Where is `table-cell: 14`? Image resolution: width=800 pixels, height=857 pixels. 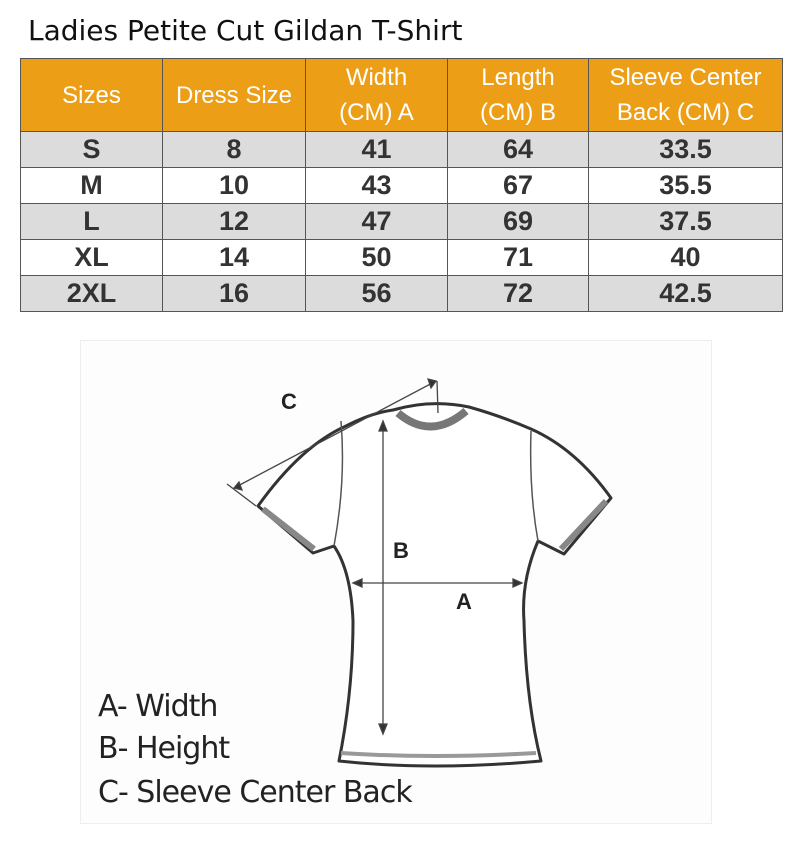
table-cell: 14 is located at coordinates (234, 257).